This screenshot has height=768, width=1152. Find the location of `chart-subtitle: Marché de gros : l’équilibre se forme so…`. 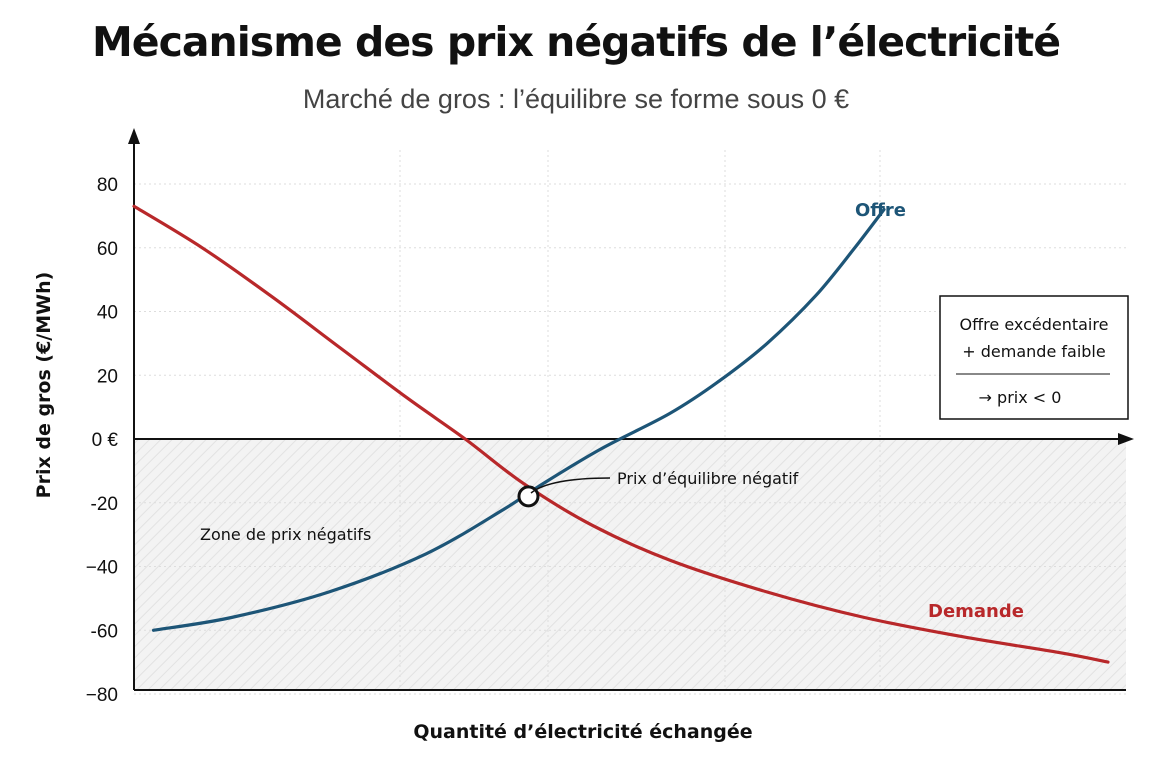

chart-subtitle: Marché de gros : l’équilibre se forme so… is located at coordinates (576, 99).